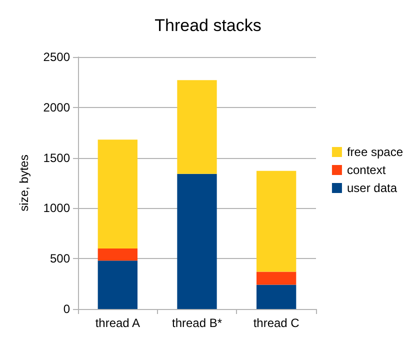  Describe the element at coordinates (197, 323) in the screenshot. I see `x-tick-label: thread B*` at that location.